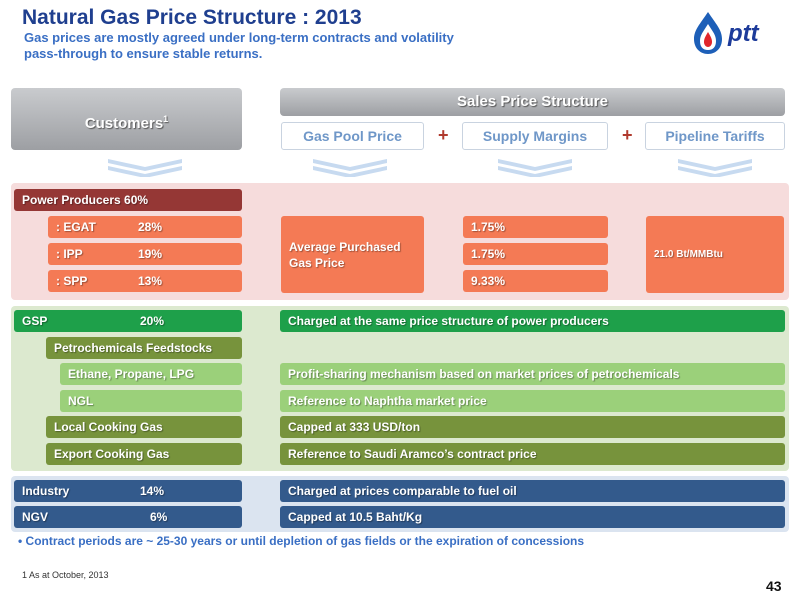 The width and height of the screenshot is (800, 600). Describe the element at coordinates (352, 254) in the screenshot. I see `average-purchased-gas-price: Average Purchased Gas Price` at that location.